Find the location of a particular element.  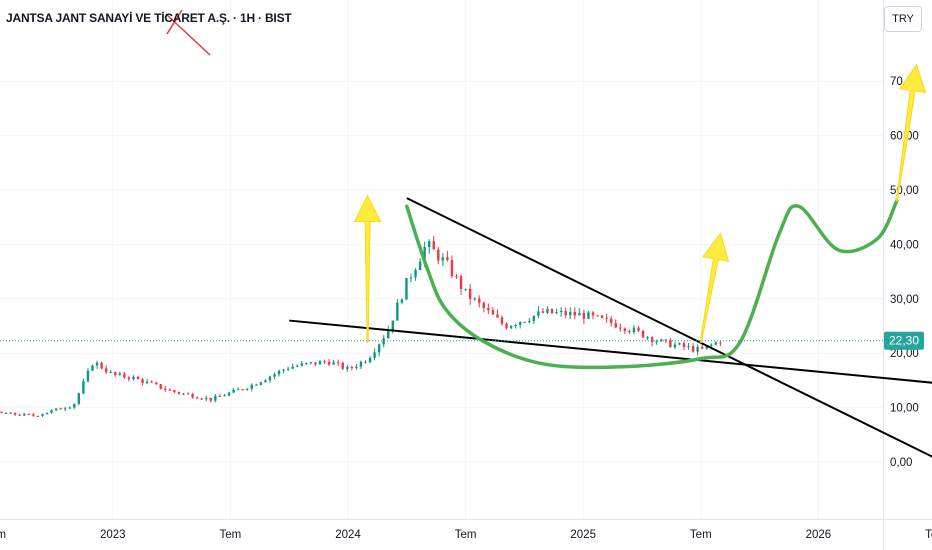

currency-button: TRY is located at coordinates (903, 19).